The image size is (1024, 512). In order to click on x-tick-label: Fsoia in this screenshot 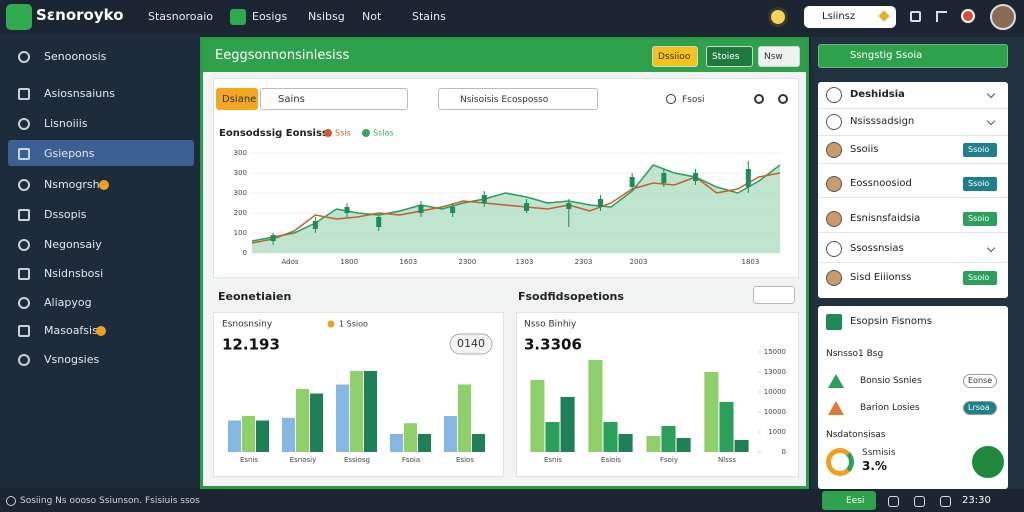, I will do `click(411, 460)`.